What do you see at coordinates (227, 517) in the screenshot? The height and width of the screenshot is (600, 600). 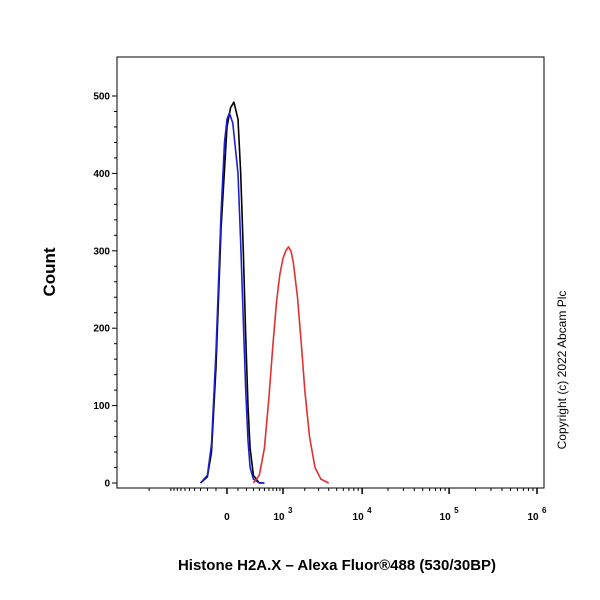 I see `x-tick-label: 0` at bounding box center [227, 517].